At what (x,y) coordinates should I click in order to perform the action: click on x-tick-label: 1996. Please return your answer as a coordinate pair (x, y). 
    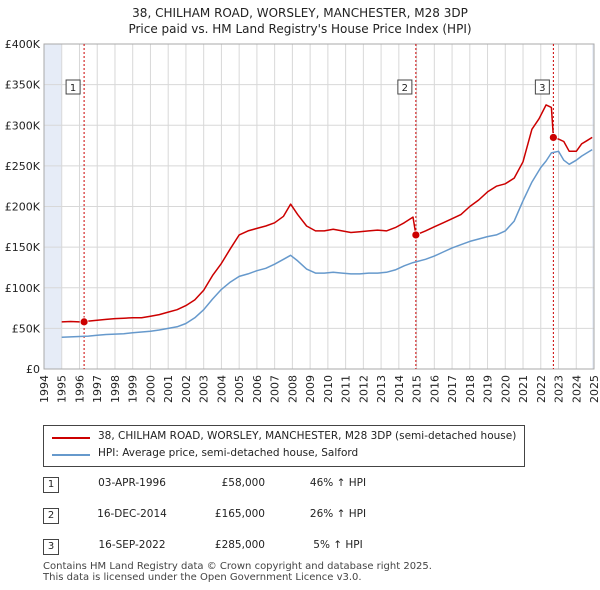
    Looking at the image, I should click on (79, 389).